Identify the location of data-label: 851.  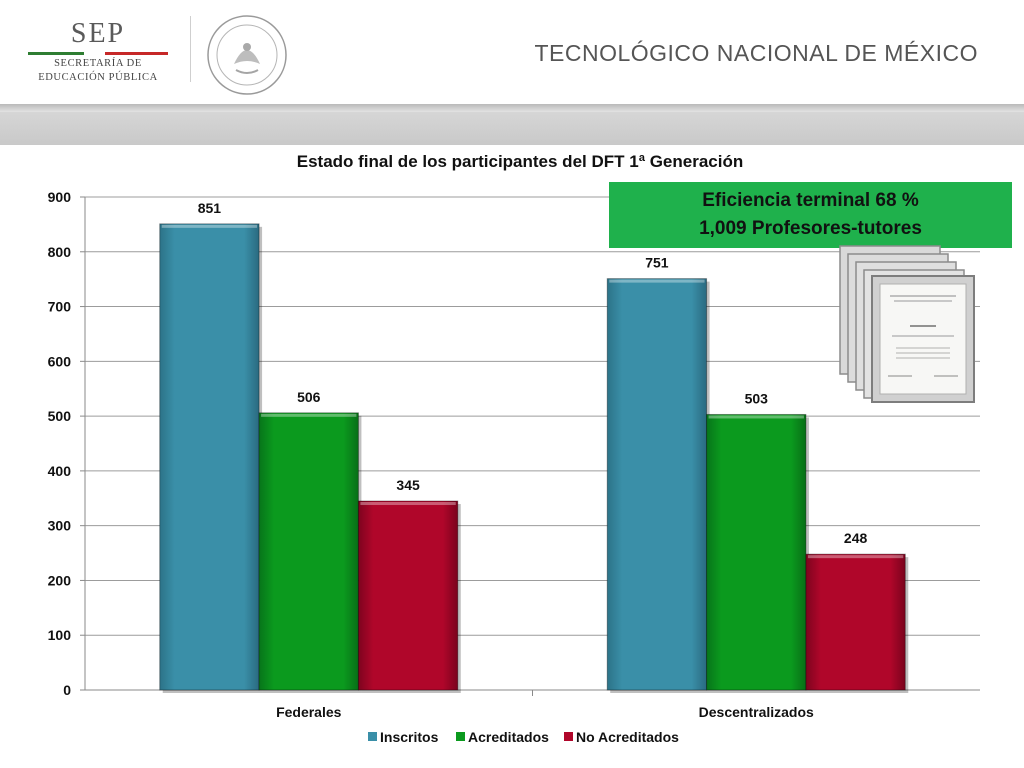
(210, 208).